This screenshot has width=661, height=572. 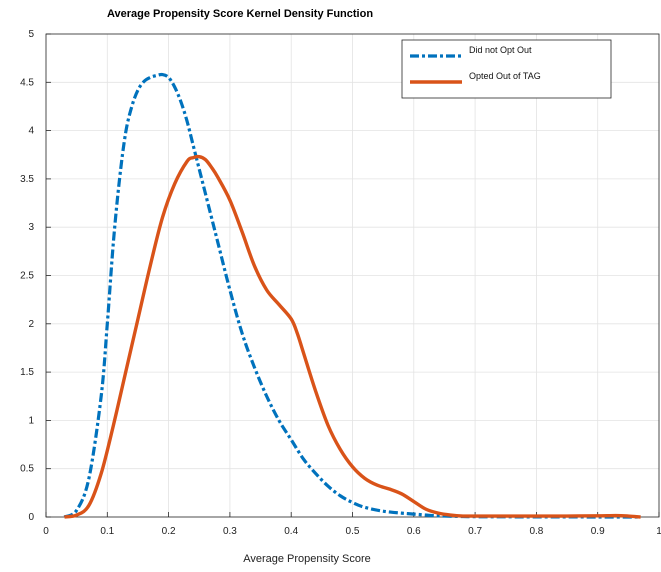 I want to click on x-tick-label: 0.1, so click(x=107, y=531).